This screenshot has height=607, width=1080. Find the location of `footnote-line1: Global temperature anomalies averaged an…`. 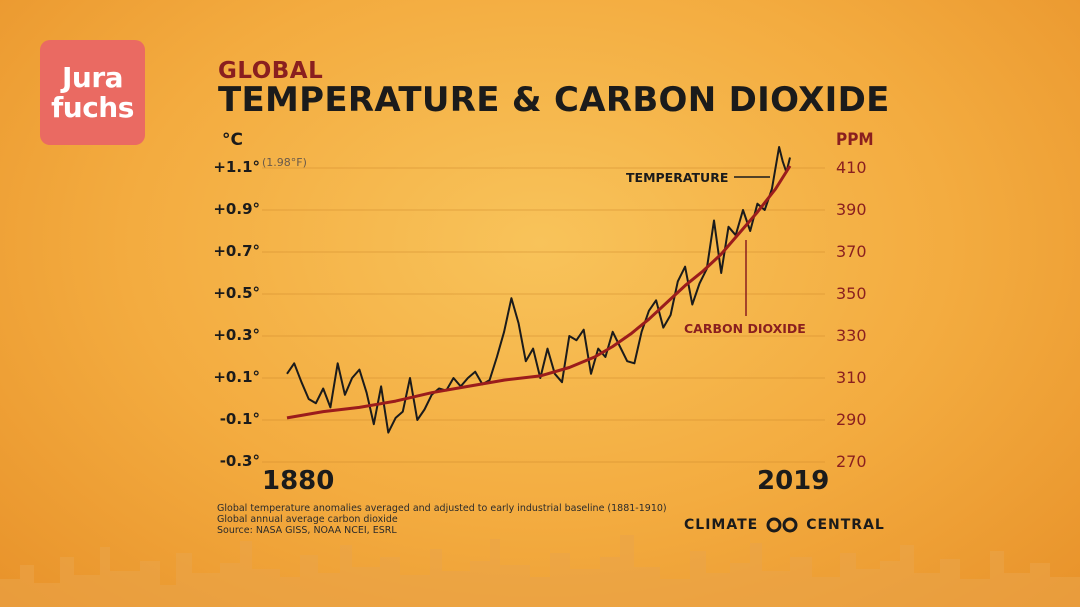

footnote-line1: Global temperature anomalies averaged an… is located at coordinates (442, 508).